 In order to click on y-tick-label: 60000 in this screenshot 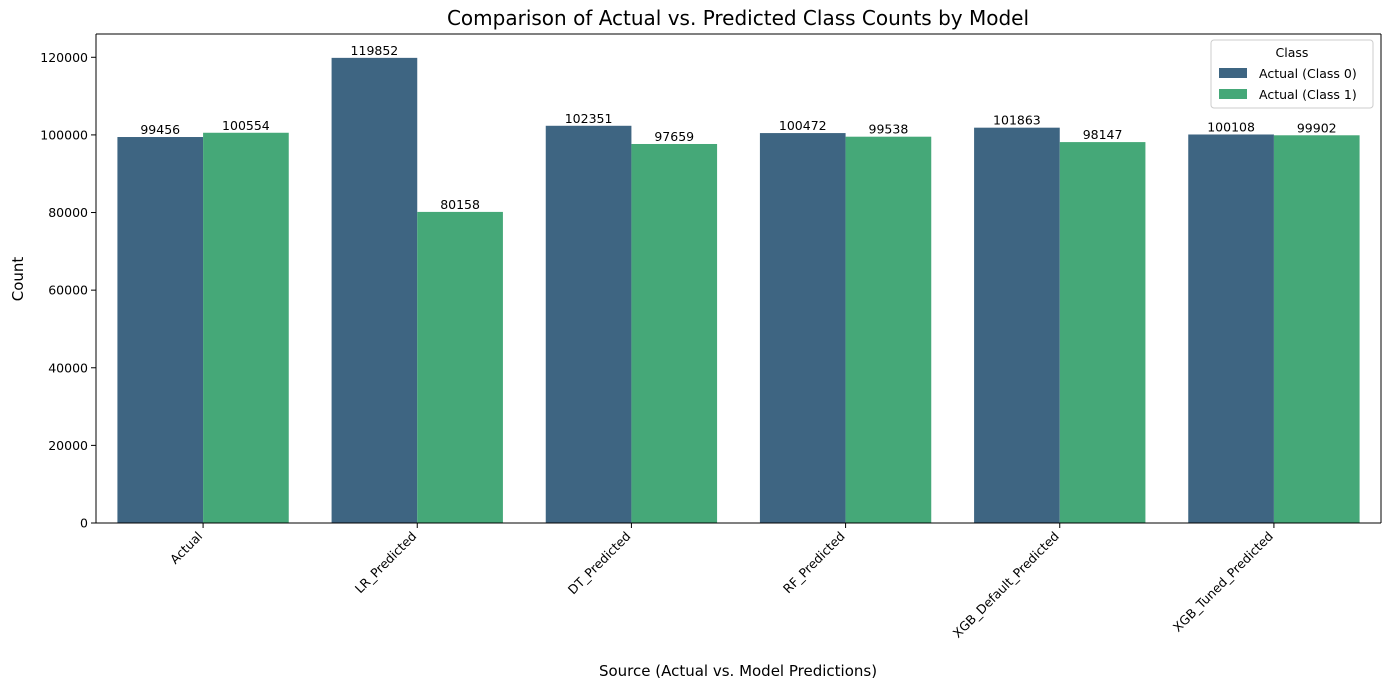, I will do `click(68, 290)`.